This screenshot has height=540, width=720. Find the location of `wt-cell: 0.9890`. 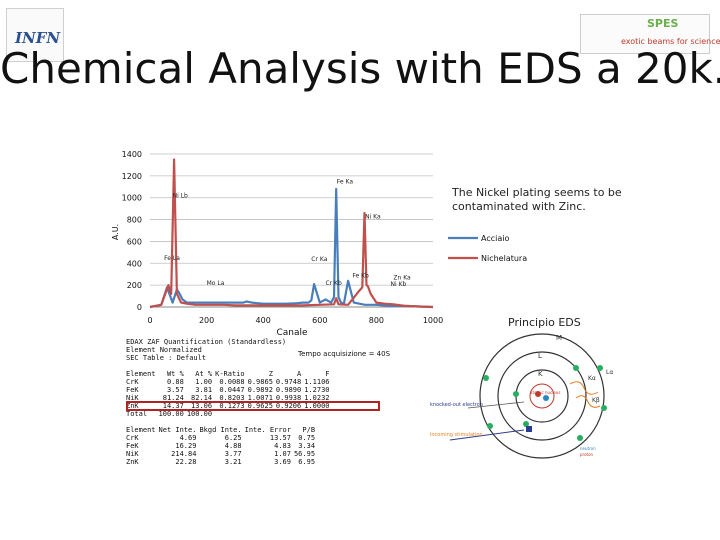

wt-cell: 0.9890 is located at coordinates (288, 390).